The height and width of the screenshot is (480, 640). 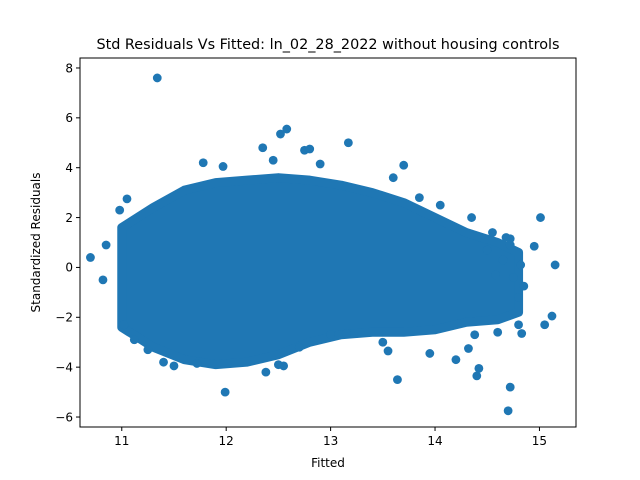 I want to click on x-tick-label: 11, so click(x=121, y=441).